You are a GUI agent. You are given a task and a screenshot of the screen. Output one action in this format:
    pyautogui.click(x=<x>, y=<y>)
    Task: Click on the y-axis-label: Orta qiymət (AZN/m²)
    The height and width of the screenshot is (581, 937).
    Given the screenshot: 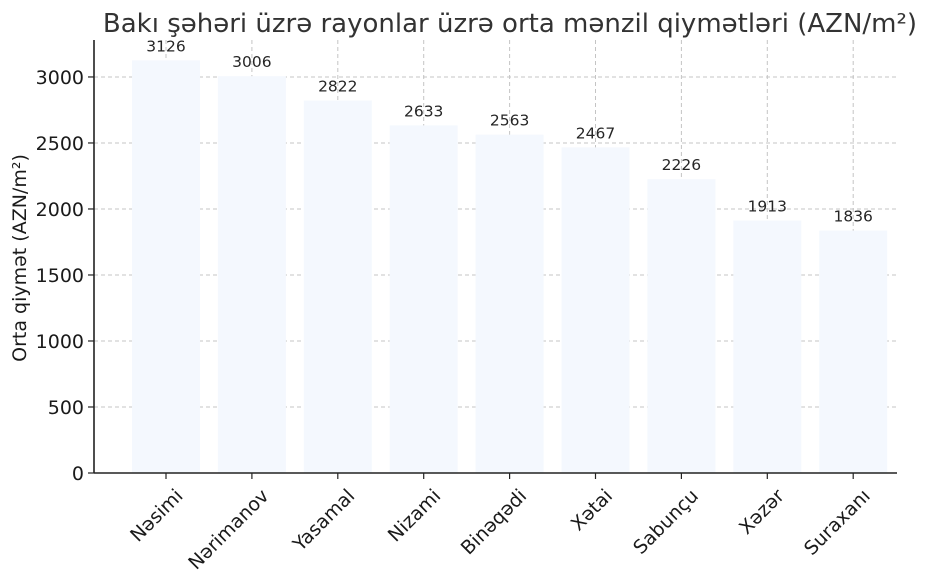 What is the action you would take?
    pyautogui.click(x=20, y=258)
    